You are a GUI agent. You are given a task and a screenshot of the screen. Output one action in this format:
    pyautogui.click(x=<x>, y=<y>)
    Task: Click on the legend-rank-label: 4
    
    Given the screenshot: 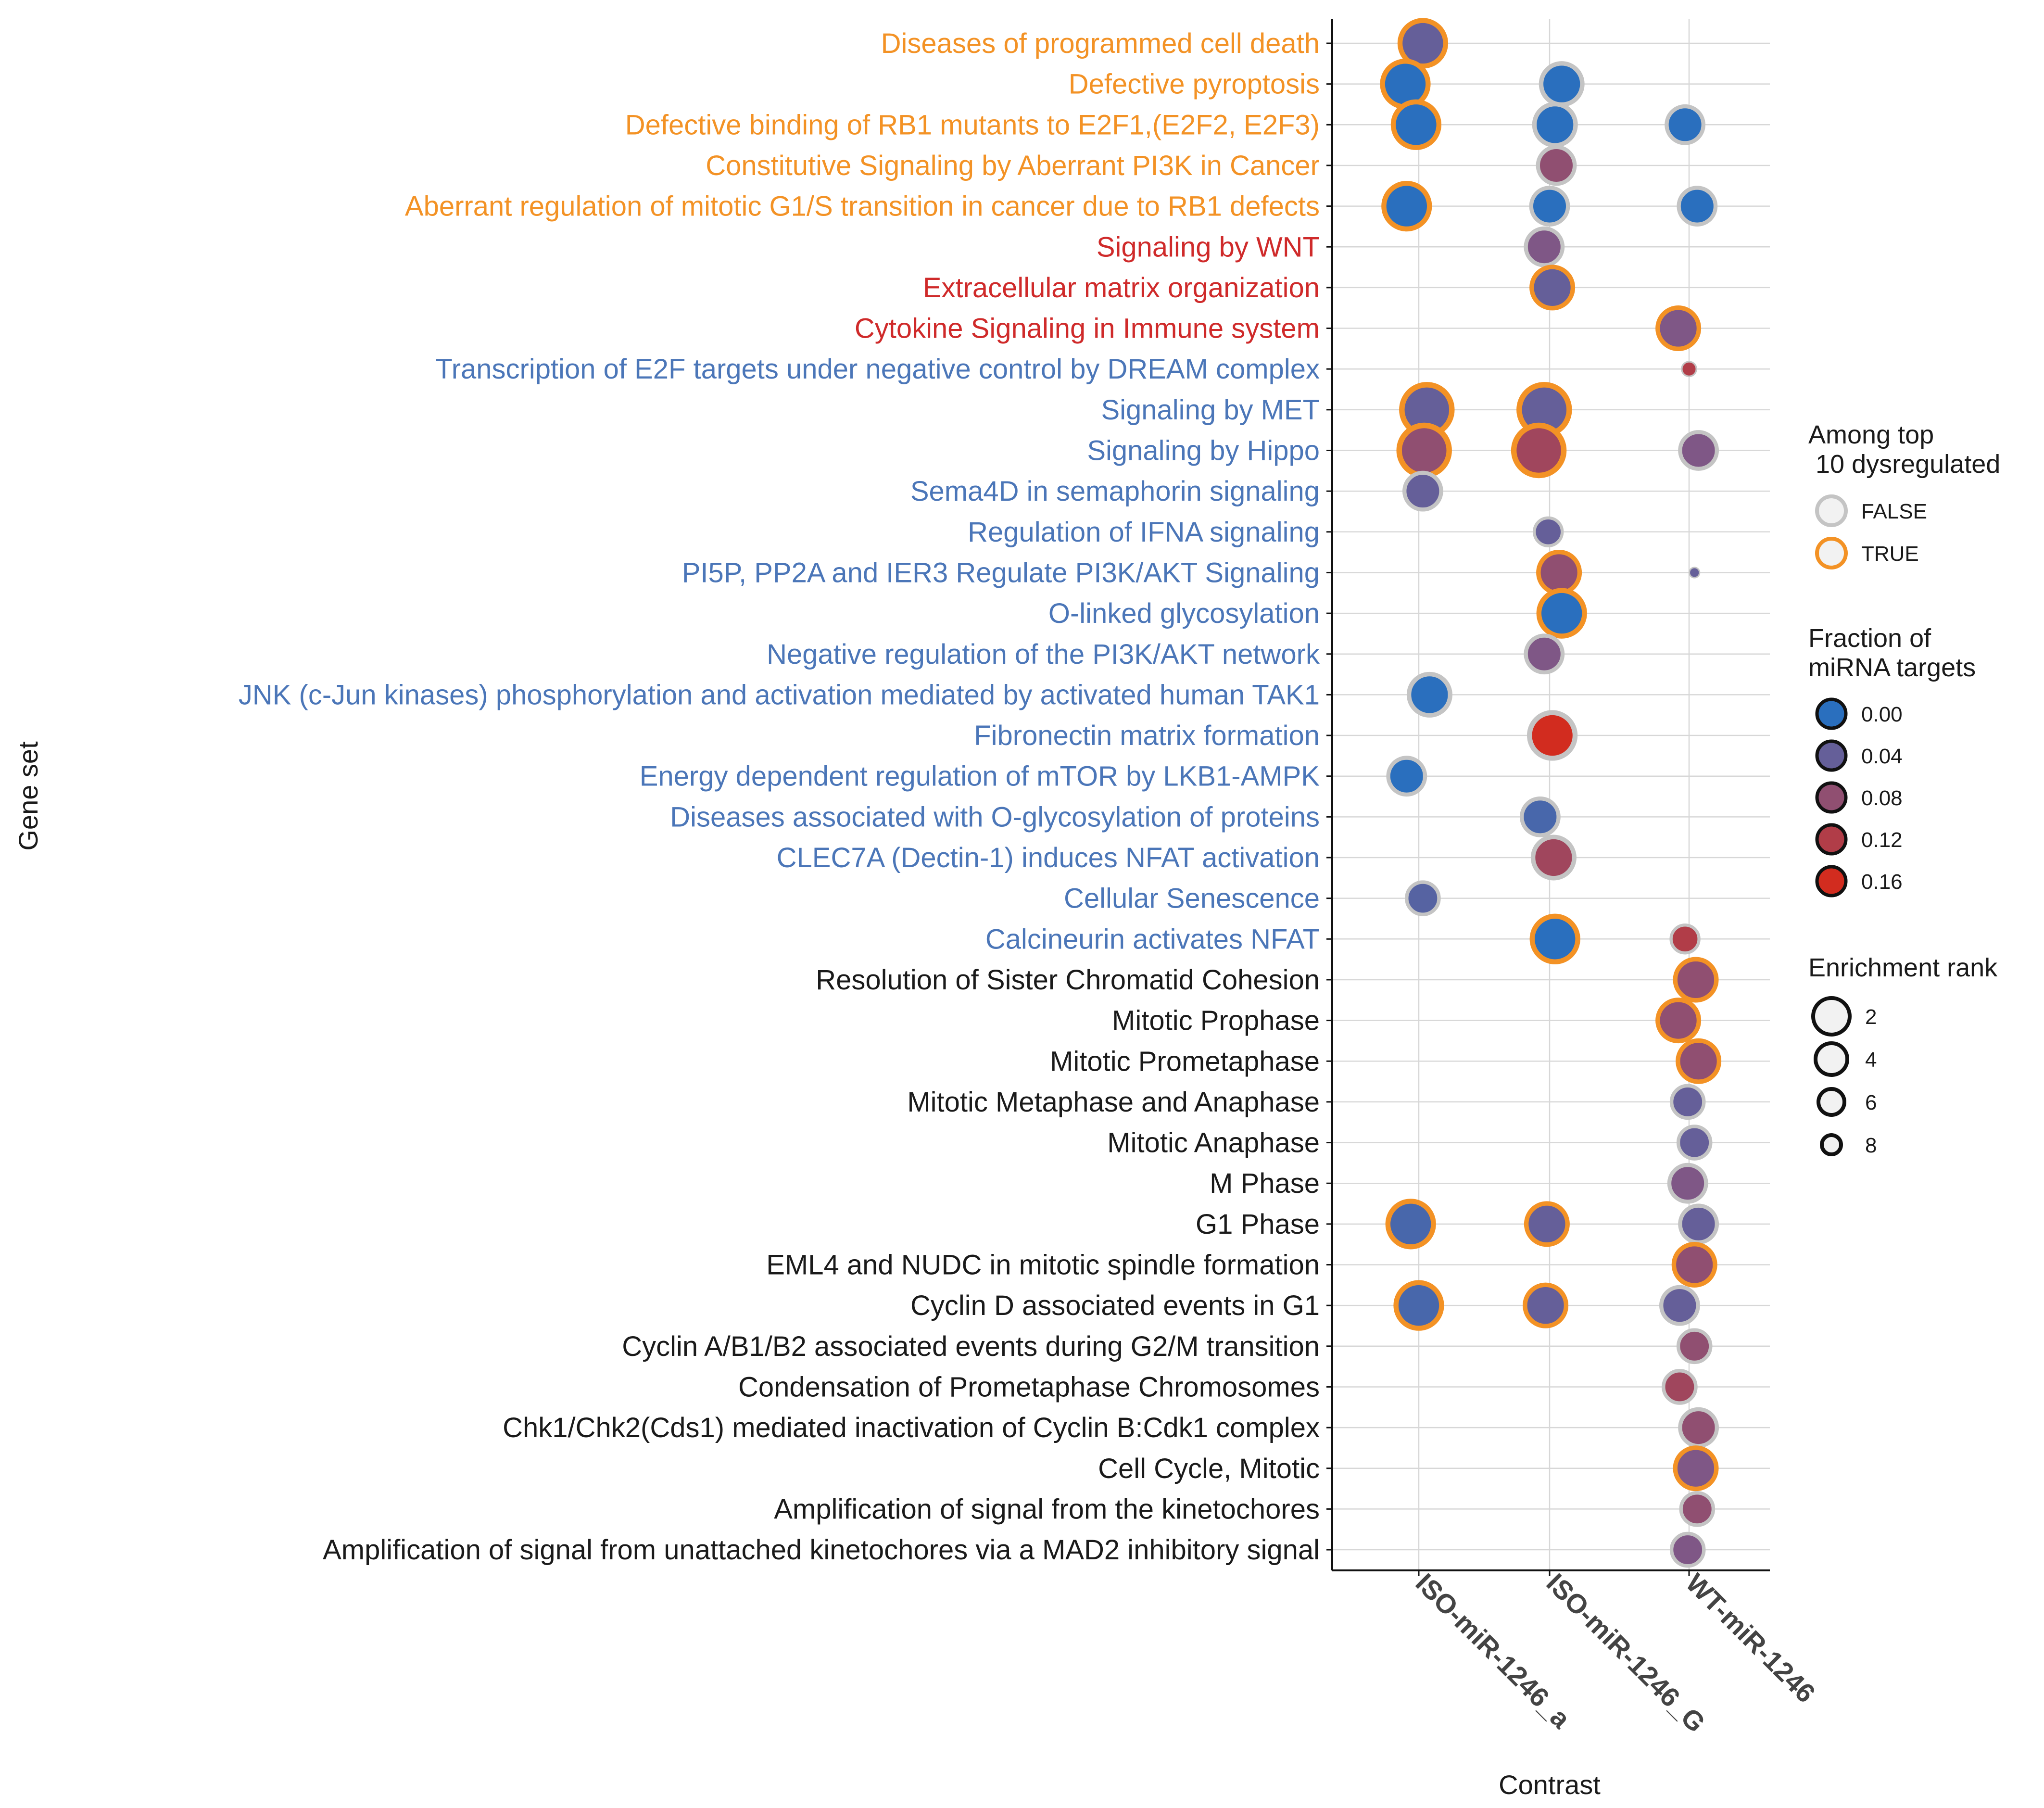 What is the action you would take?
    pyautogui.click(x=1871, y=1060)
    